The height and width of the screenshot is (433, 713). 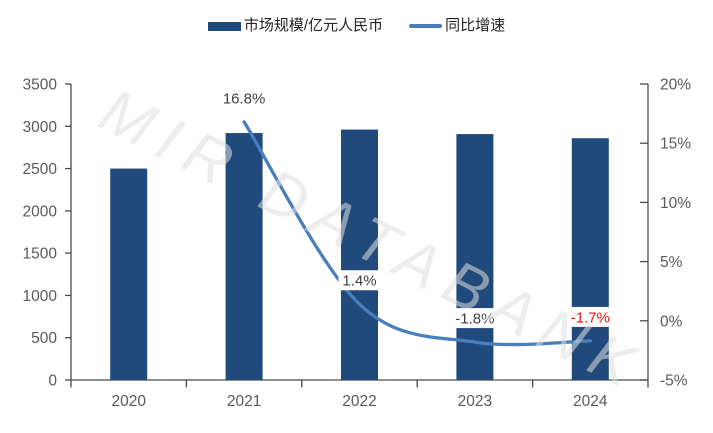 I want to click on bar-2020, so click(x=129, y=274).